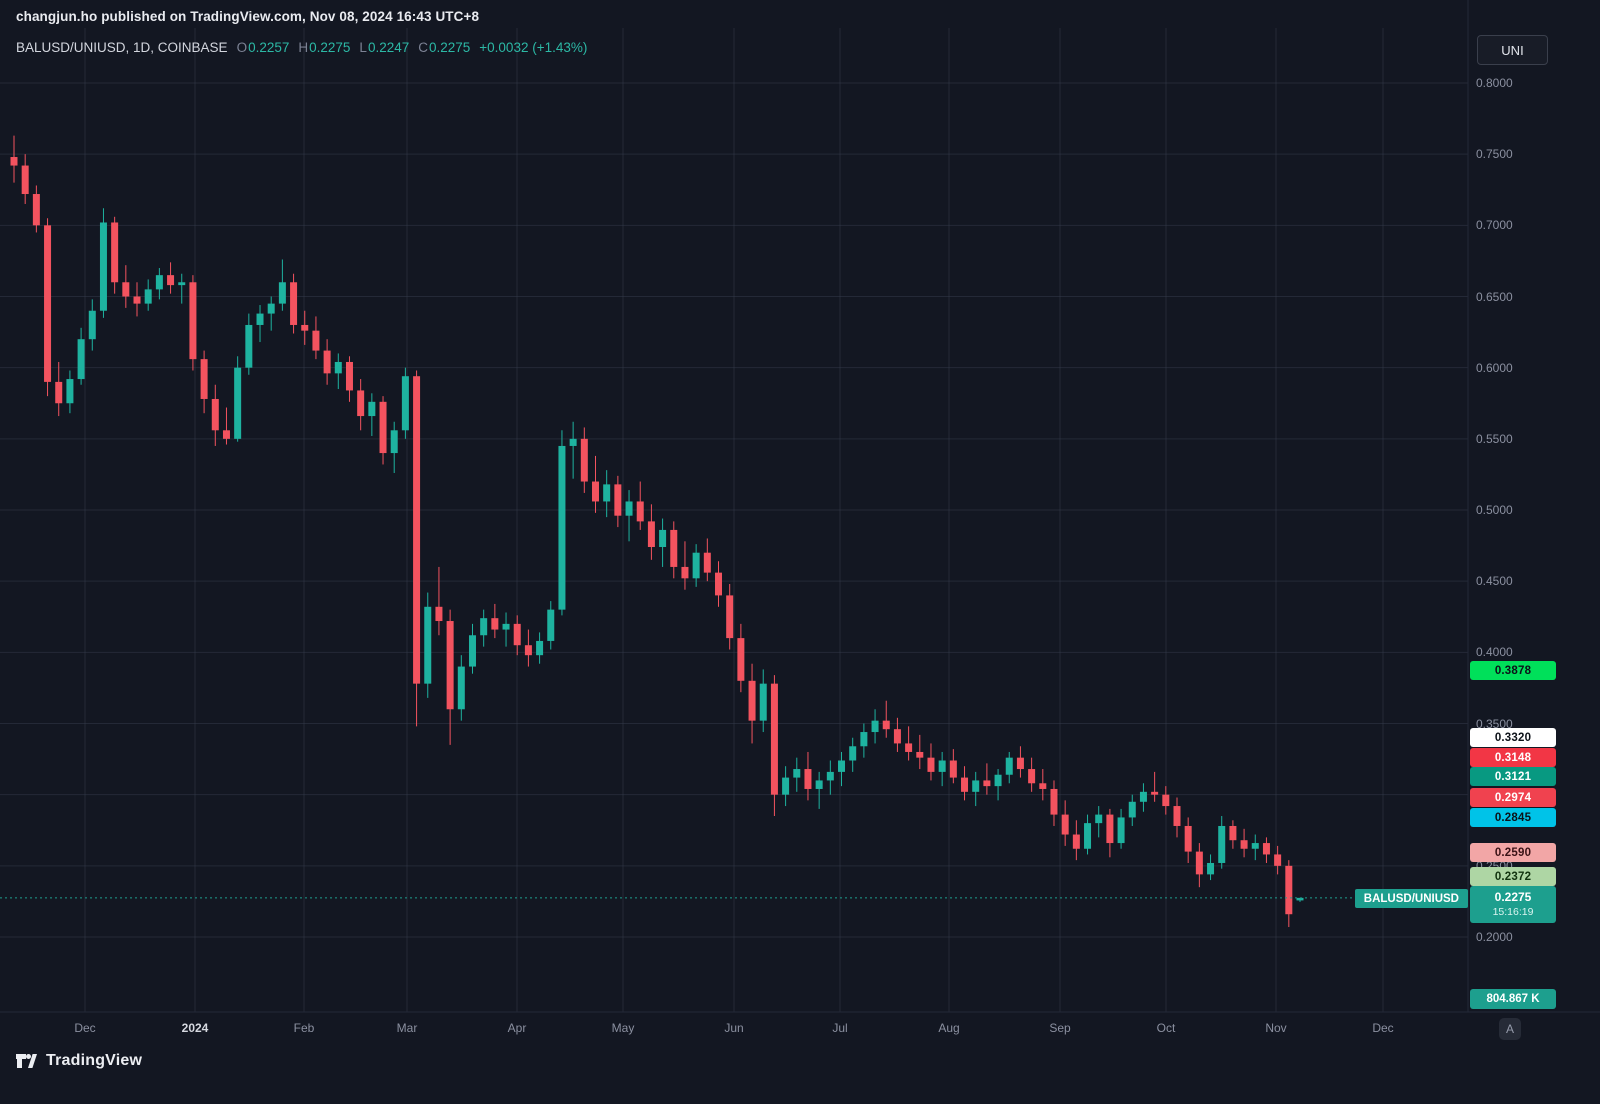 Image resolution: width=1600 pixels, height=1104 pixels. I want to click on time-axis-label: Oct, so click(1166, 1028).